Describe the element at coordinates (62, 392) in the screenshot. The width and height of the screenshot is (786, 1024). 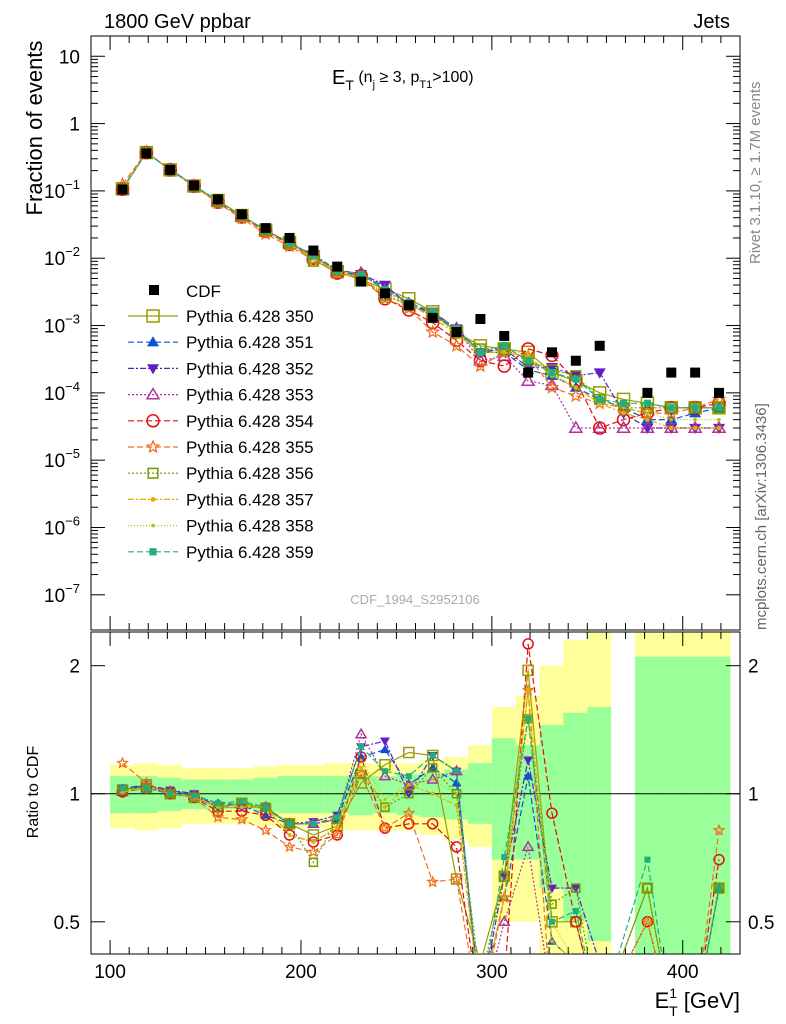
I see `y-tick-label: 10⁻⁴` at that location.